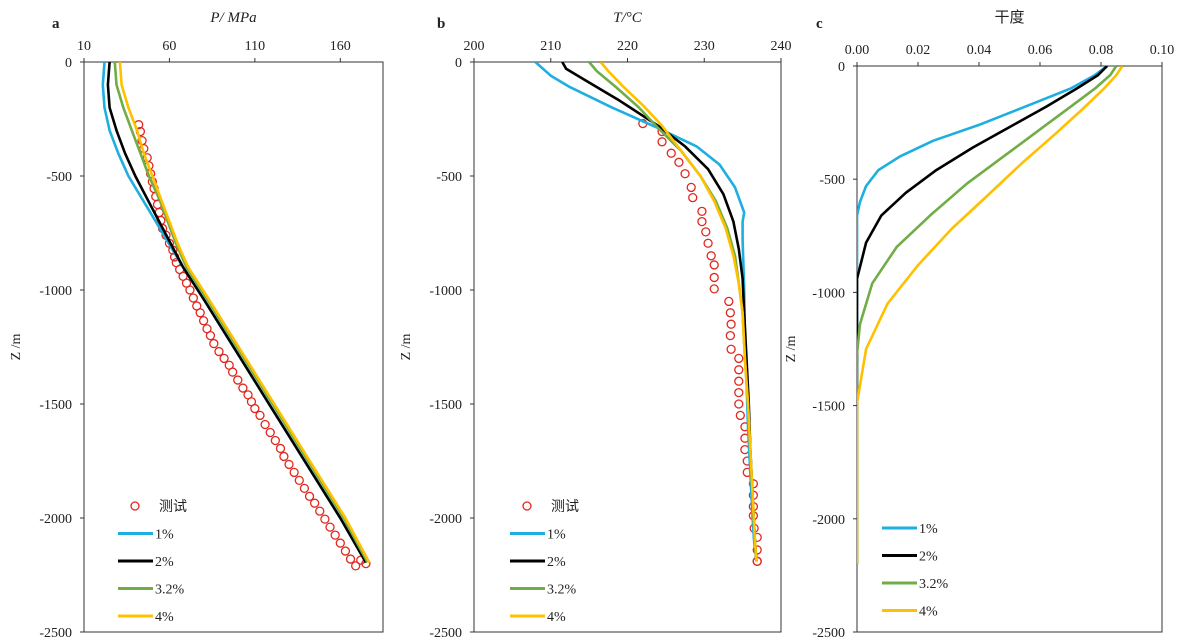  I want to click on series-line-1pct, so click(646, 312).